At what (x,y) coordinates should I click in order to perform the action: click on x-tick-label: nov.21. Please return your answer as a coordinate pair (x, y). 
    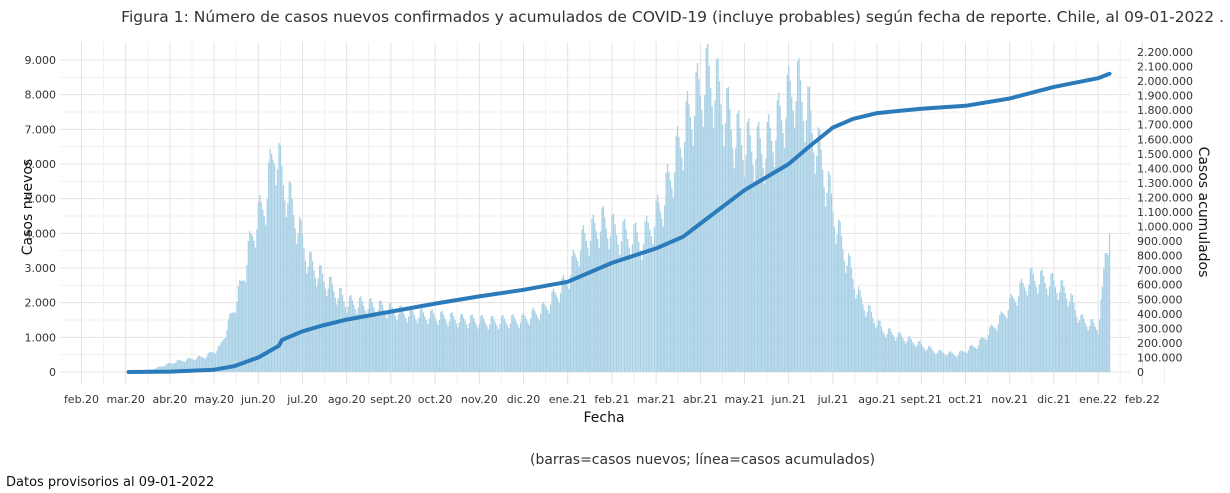
    Looking at the image, I should click on (1009, 399).